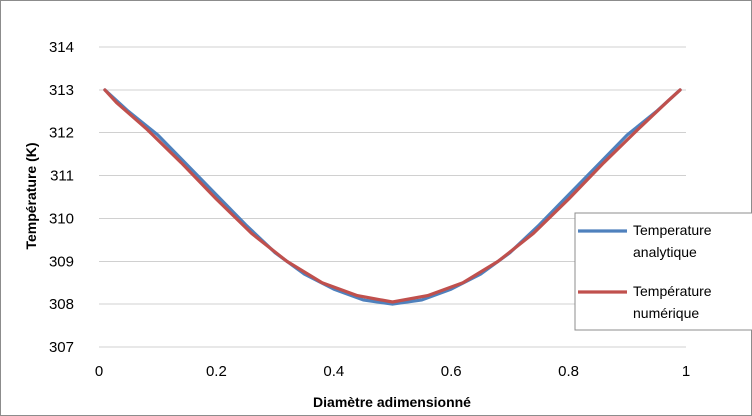  Describe the element at coordinates (666, 313) in the screenshot. I see `legend-label-numerique-2: numérique` at that location.